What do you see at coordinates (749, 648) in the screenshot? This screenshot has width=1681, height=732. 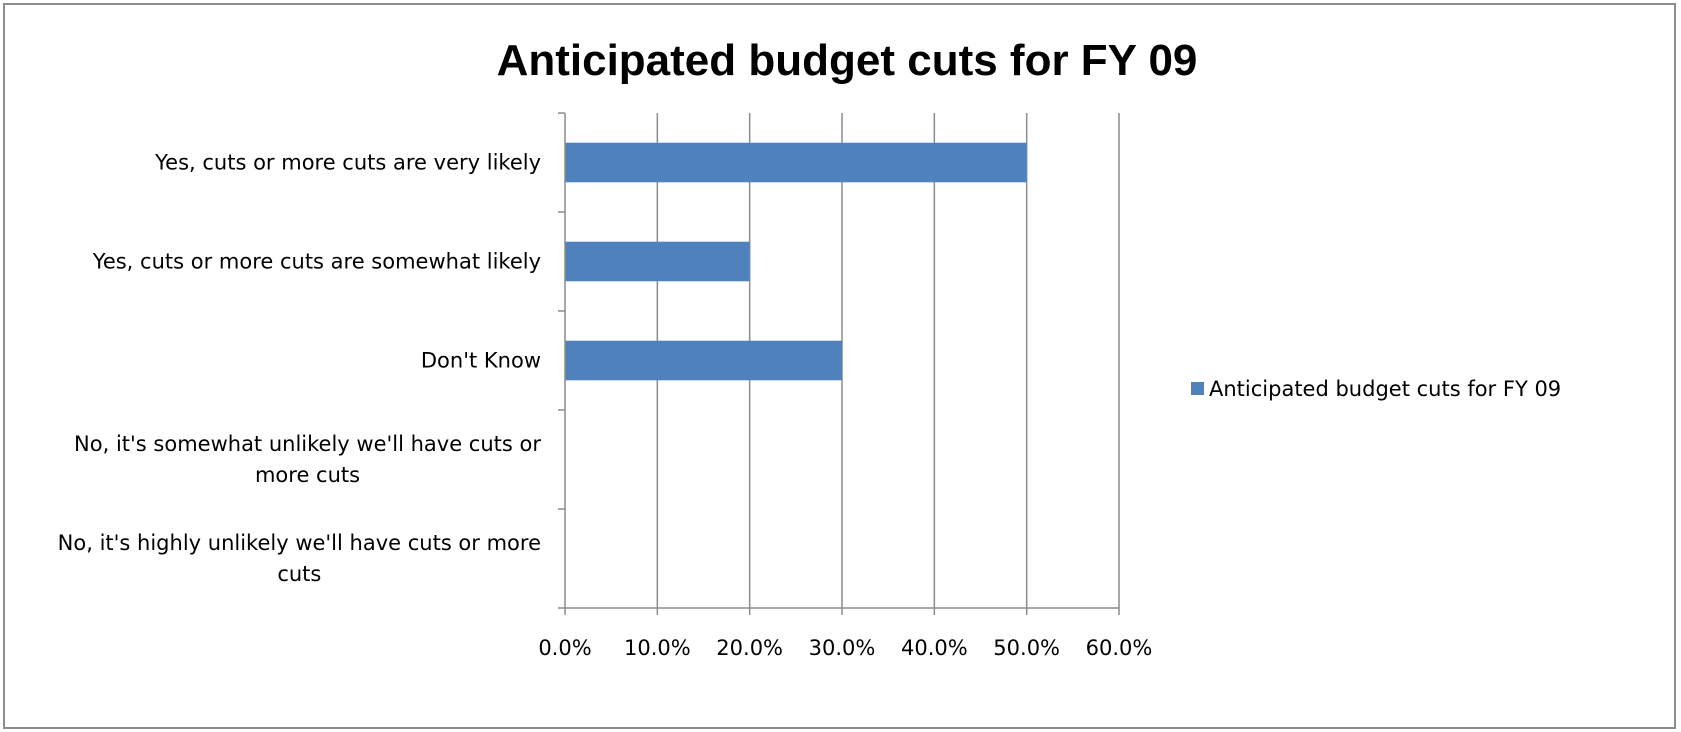 I see `x-tick-label: 20.0%` at bounding box center [749, 648].